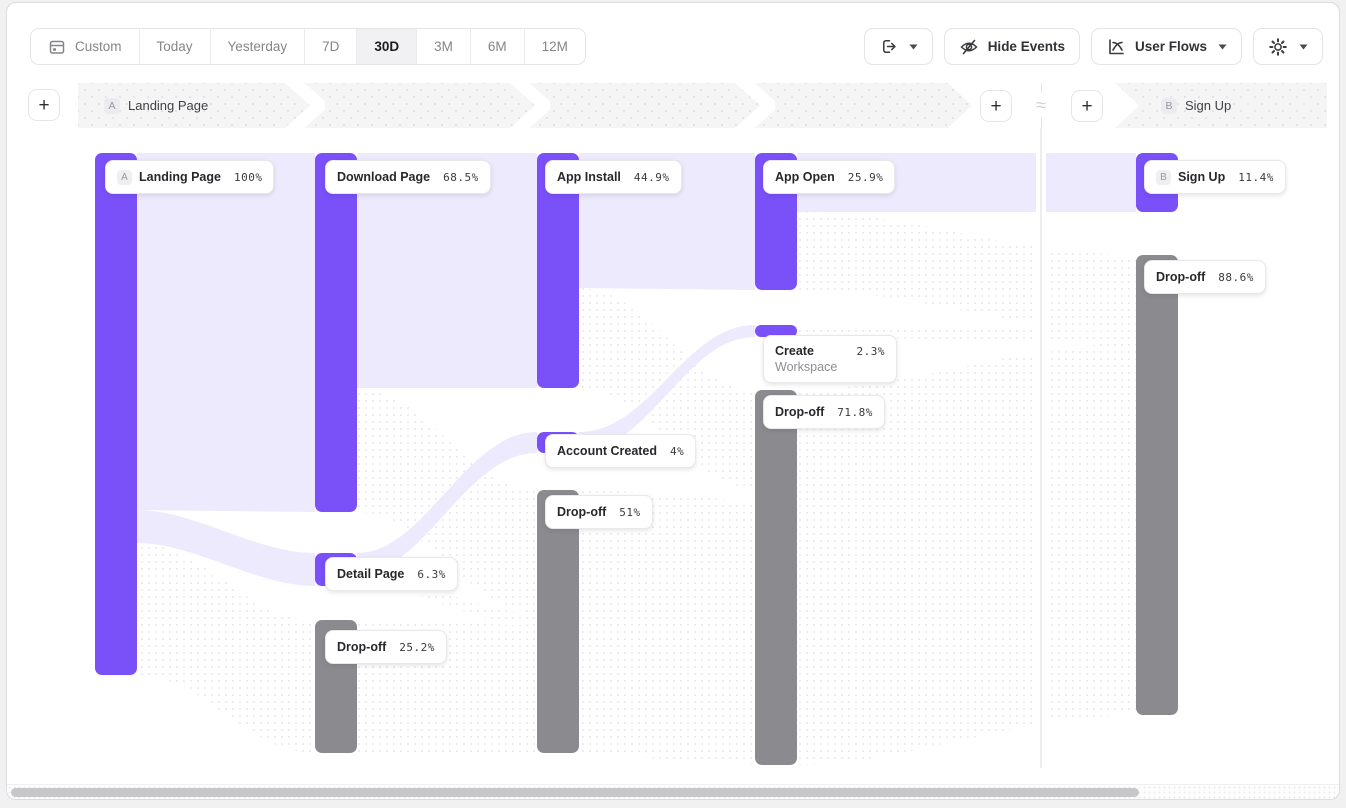 Image resolution: width=1346 pixels, height=808 pixels. I want to click on add-step-button-left: +, so click(44, 105).